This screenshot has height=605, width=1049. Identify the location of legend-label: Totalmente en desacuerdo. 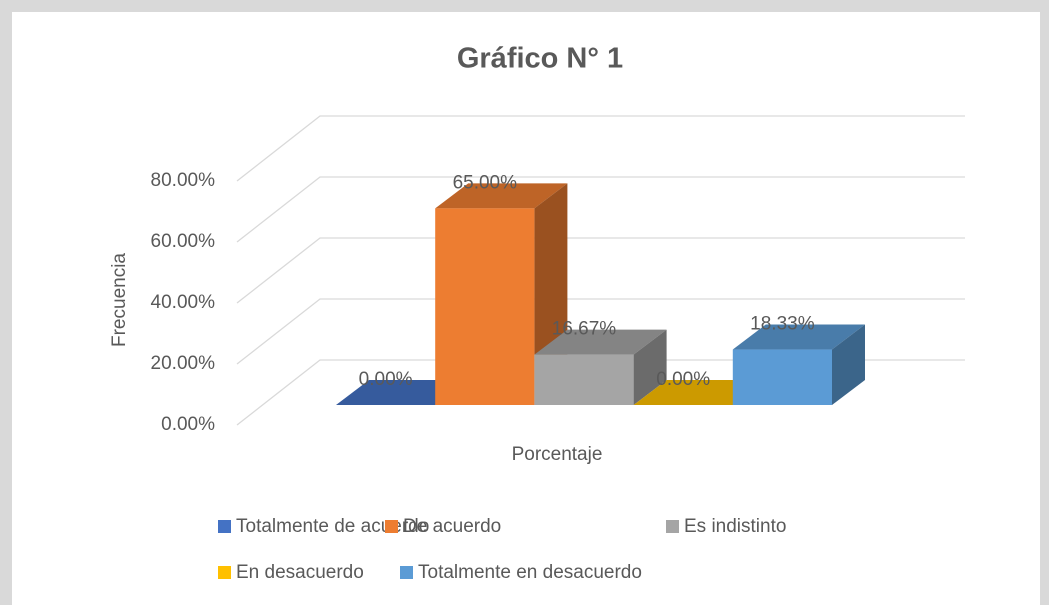
(530, 572).